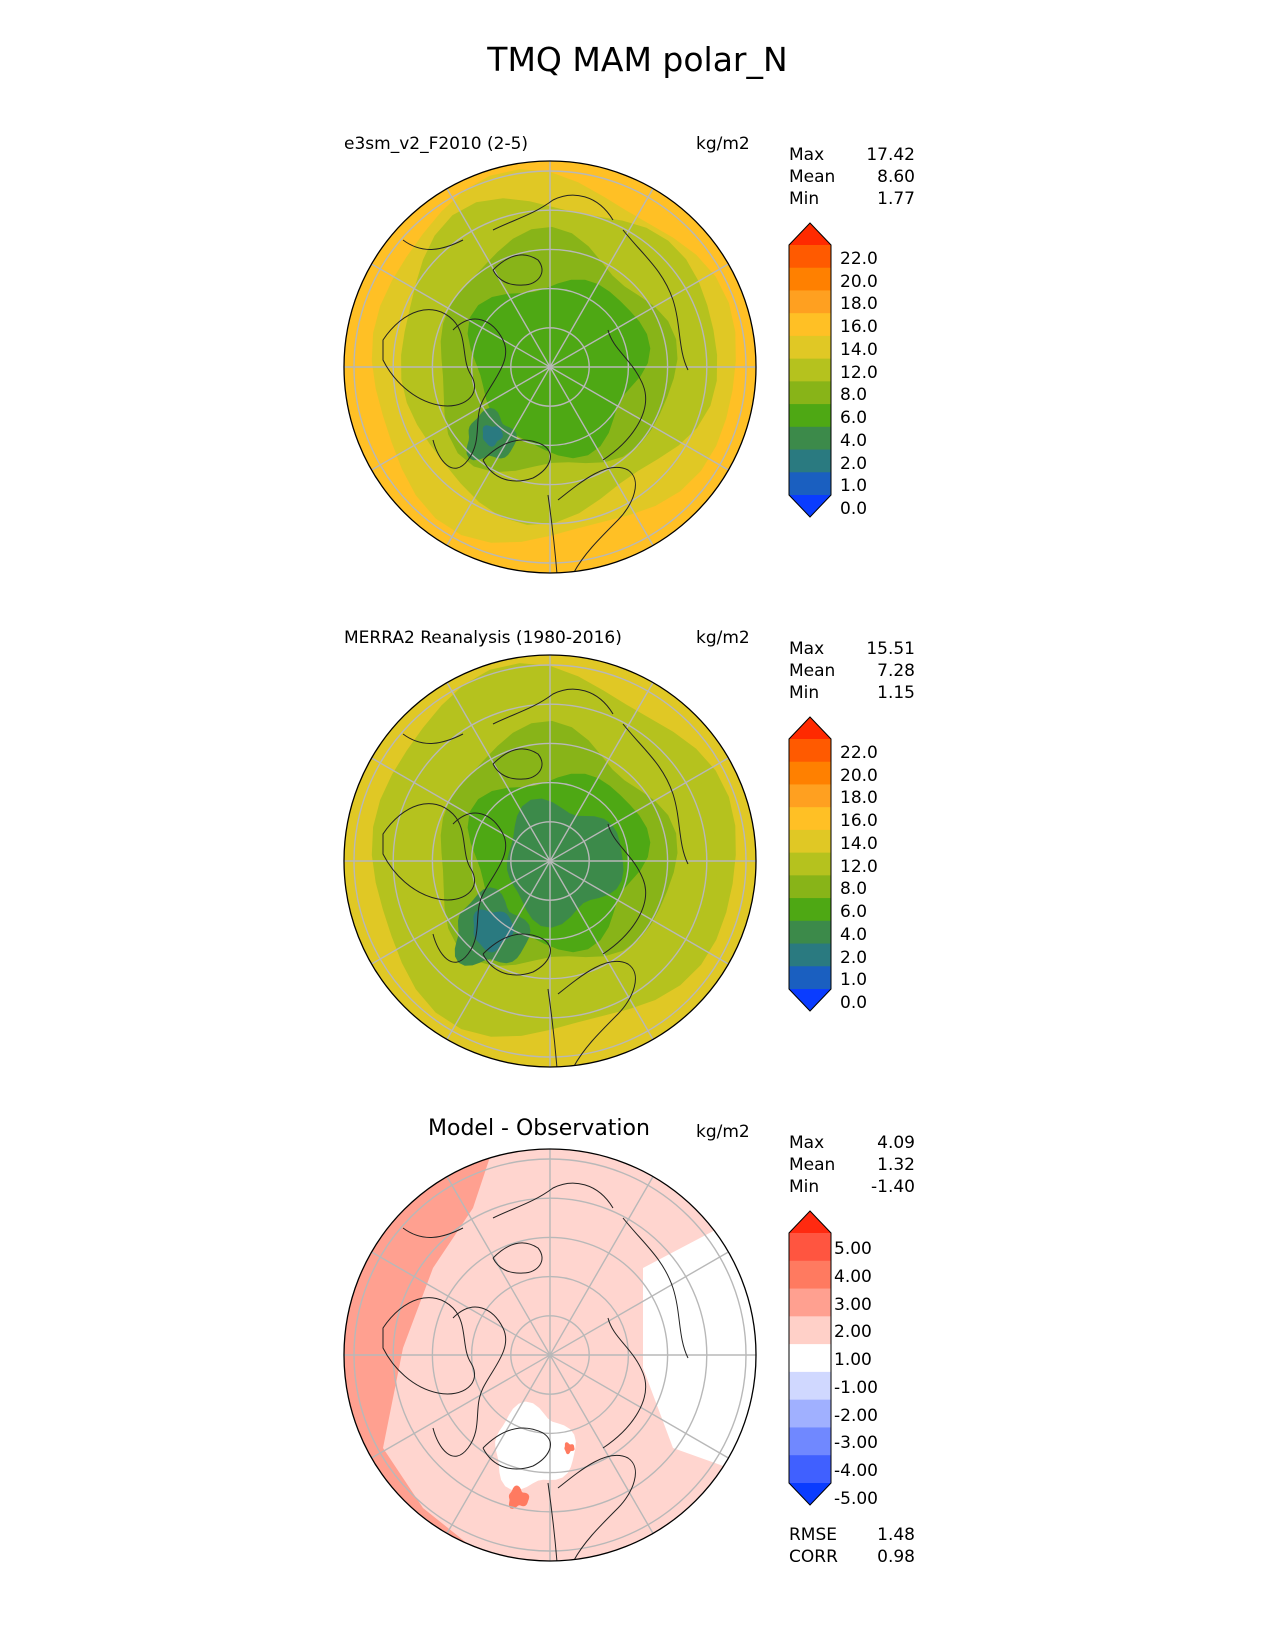  I want to click on stat-value: 17.42, so click(890, 155).